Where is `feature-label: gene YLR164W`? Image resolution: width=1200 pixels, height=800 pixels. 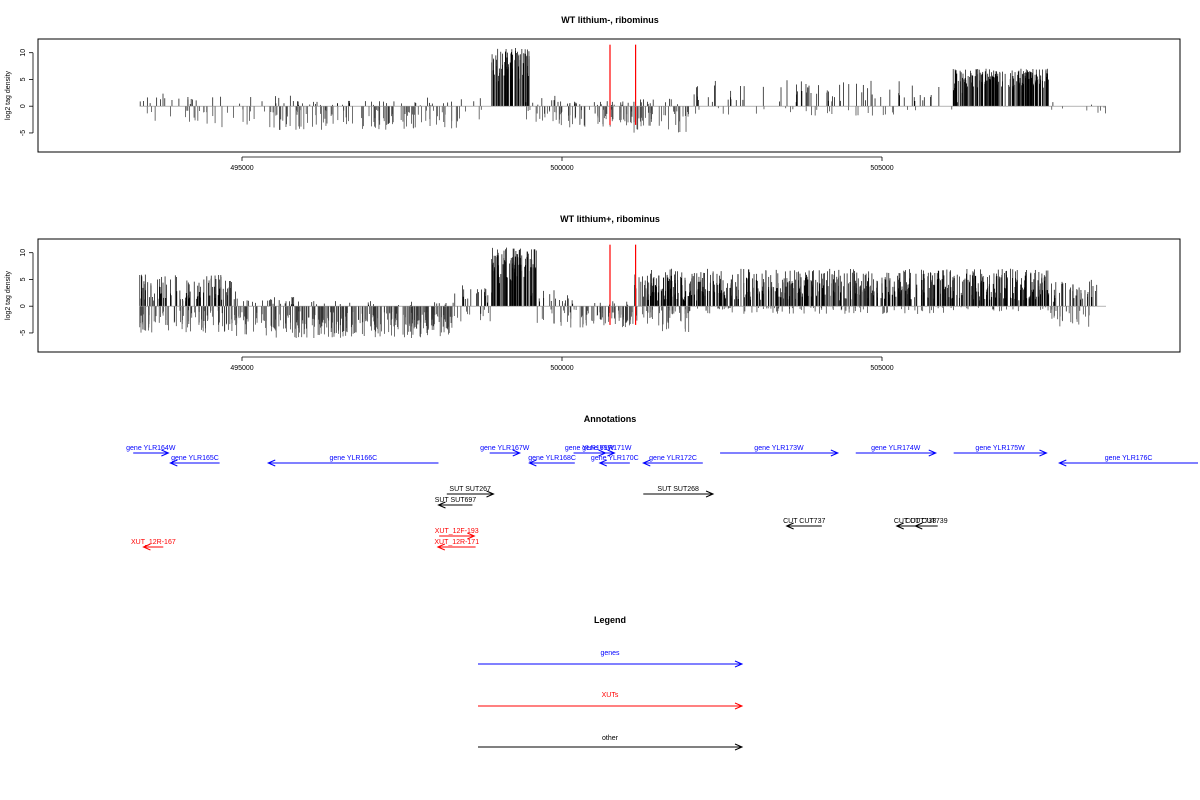
feature-label: gene YLR164W is located at coordinates (151, 448).